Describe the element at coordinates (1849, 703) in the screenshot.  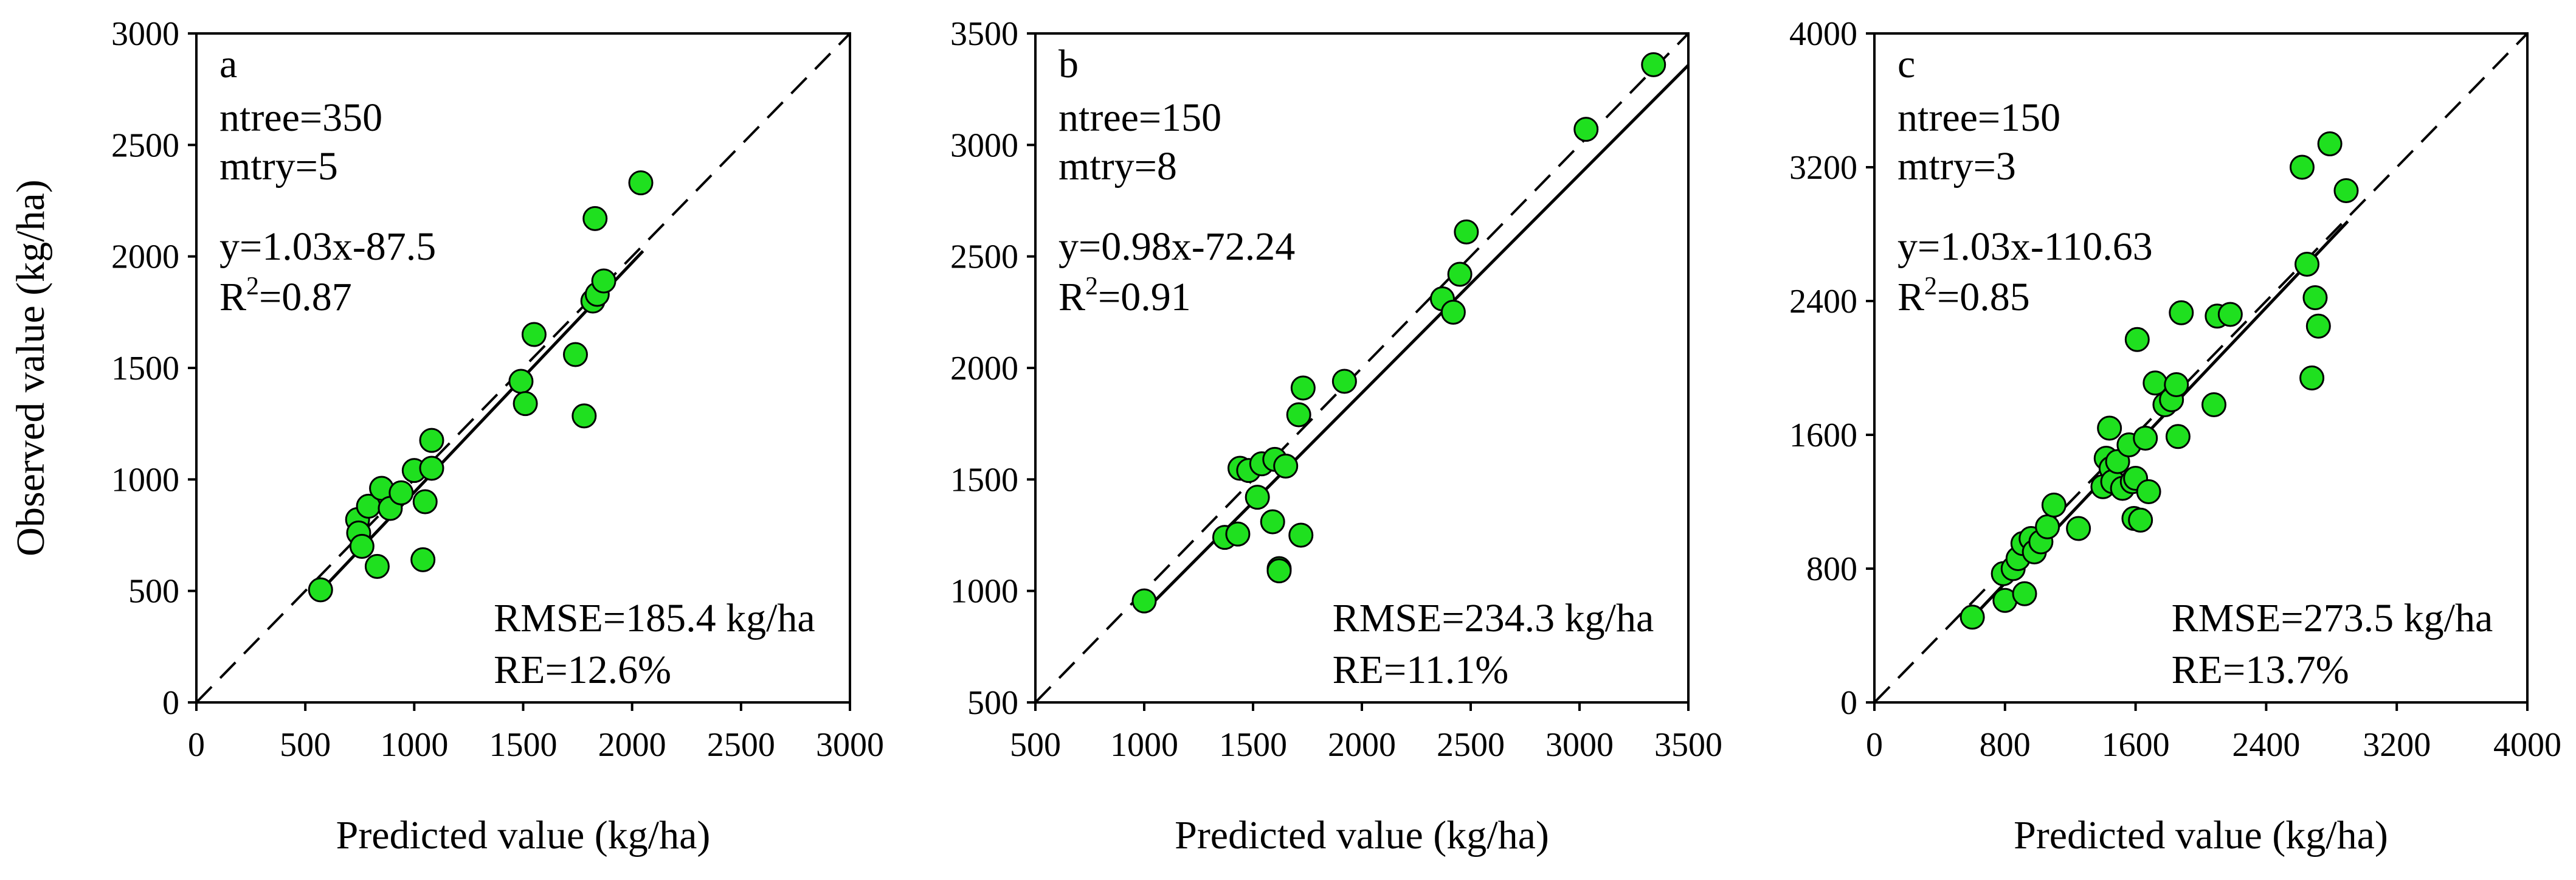
I see `y-tick-label: 0` at that location.